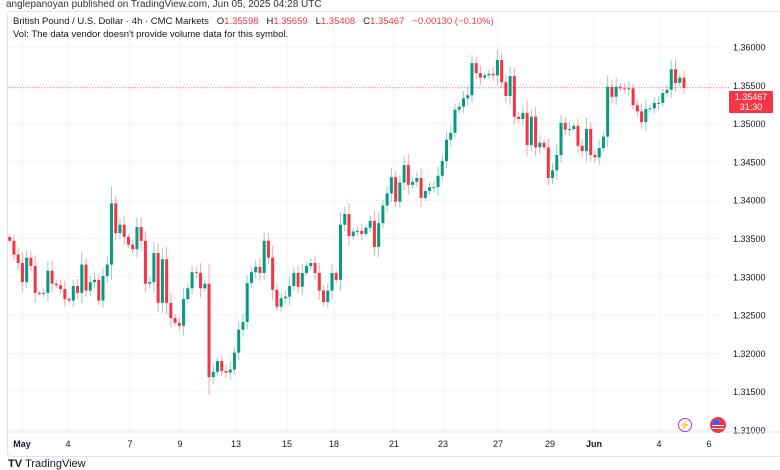 Image resolution: width=780 pixels, height=470 pixels. I want to click on change-value: −0.00130 (−0.10%), so click(453, 21).